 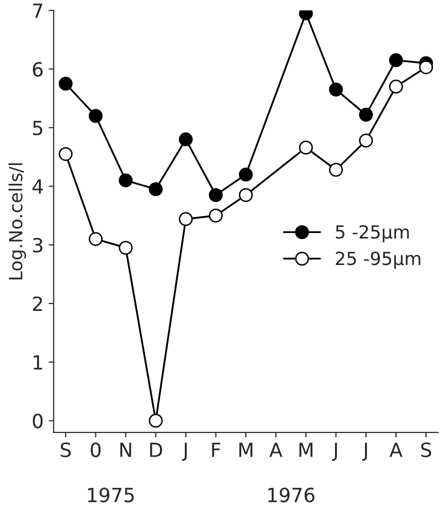 What do you see at coordinates (37, 245) in the screenshot?
I see `y-tick-label: 3` at bounding box center [37, 245].